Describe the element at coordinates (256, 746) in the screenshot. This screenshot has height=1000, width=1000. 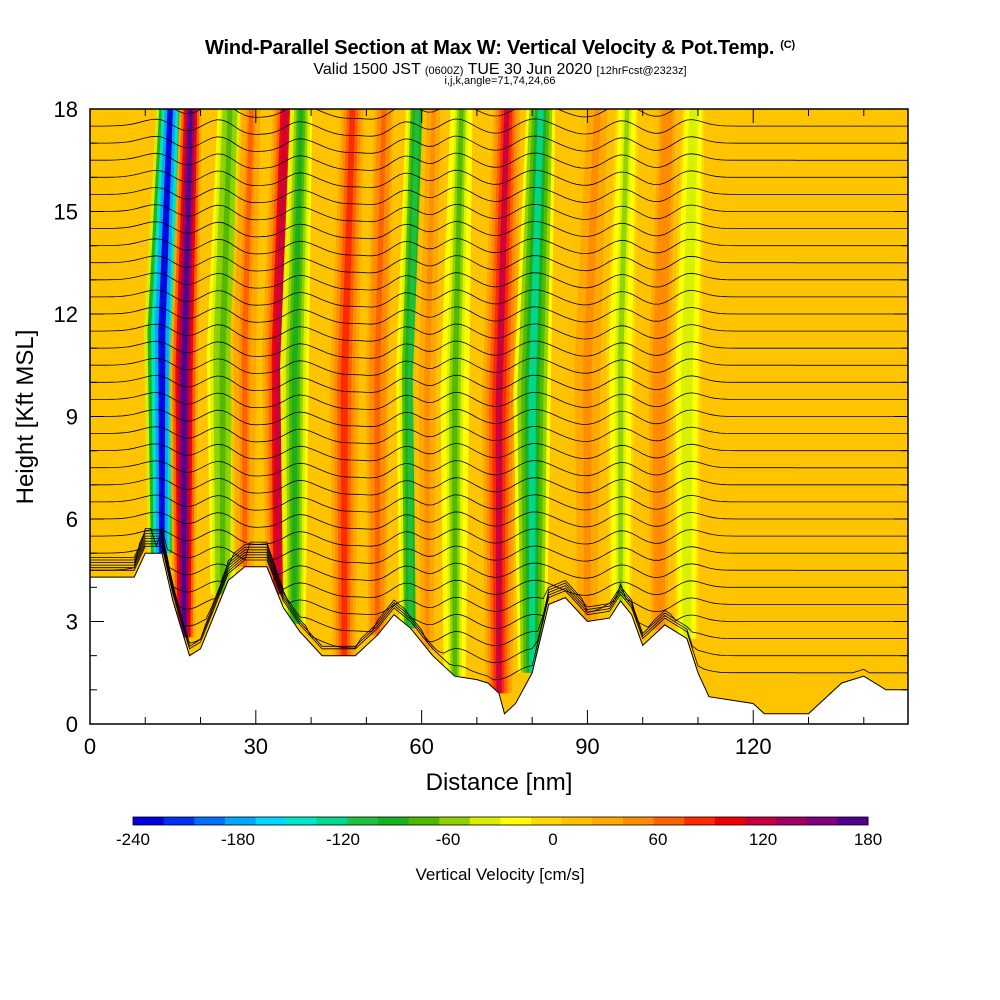
I see `x-tick-label: 30` at that location.